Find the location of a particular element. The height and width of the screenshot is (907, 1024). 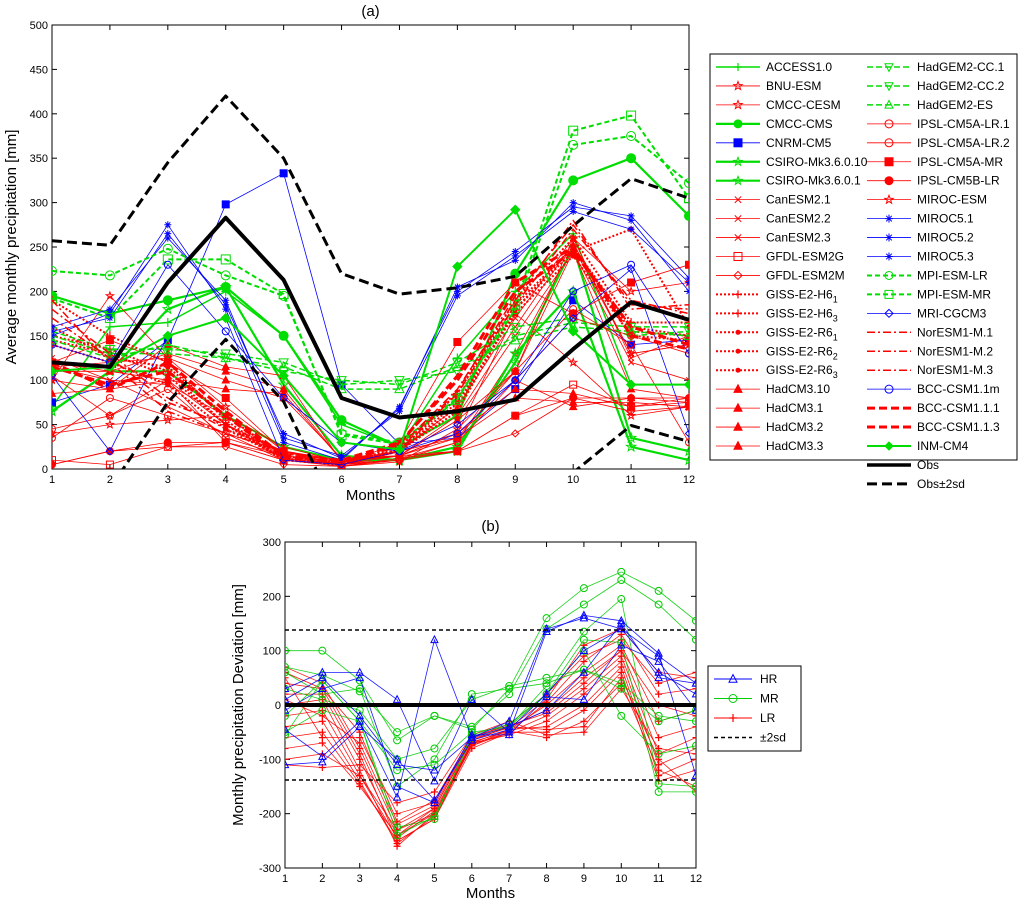

legend-item-giss-e2-r6-1: GISS-E2-R61 is located at coordinates (777, 333).